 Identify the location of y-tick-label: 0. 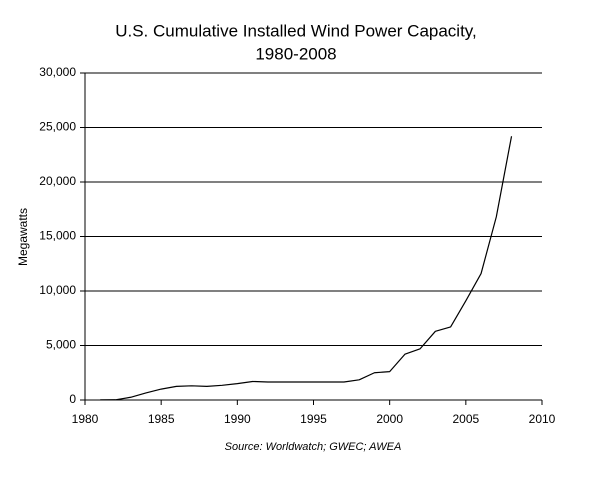
(72, 399).